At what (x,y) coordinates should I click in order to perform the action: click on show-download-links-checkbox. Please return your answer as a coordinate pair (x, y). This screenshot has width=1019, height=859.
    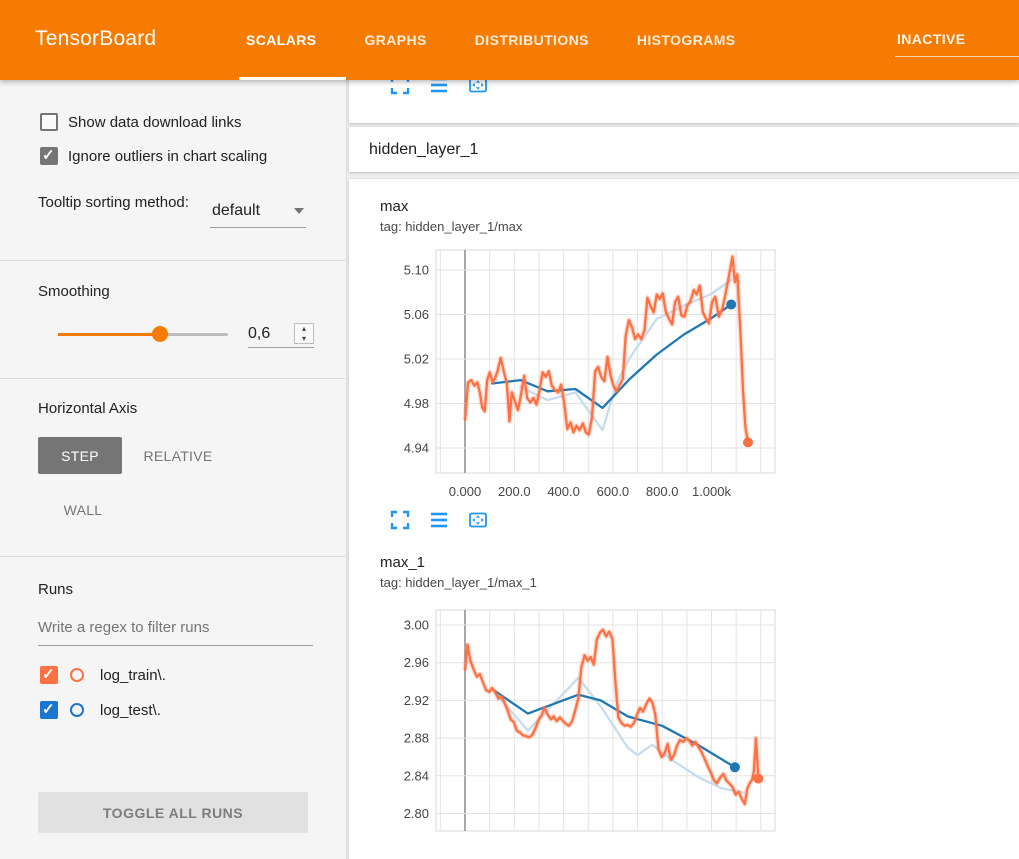
    Looking at the image, I should click on (49, 122).